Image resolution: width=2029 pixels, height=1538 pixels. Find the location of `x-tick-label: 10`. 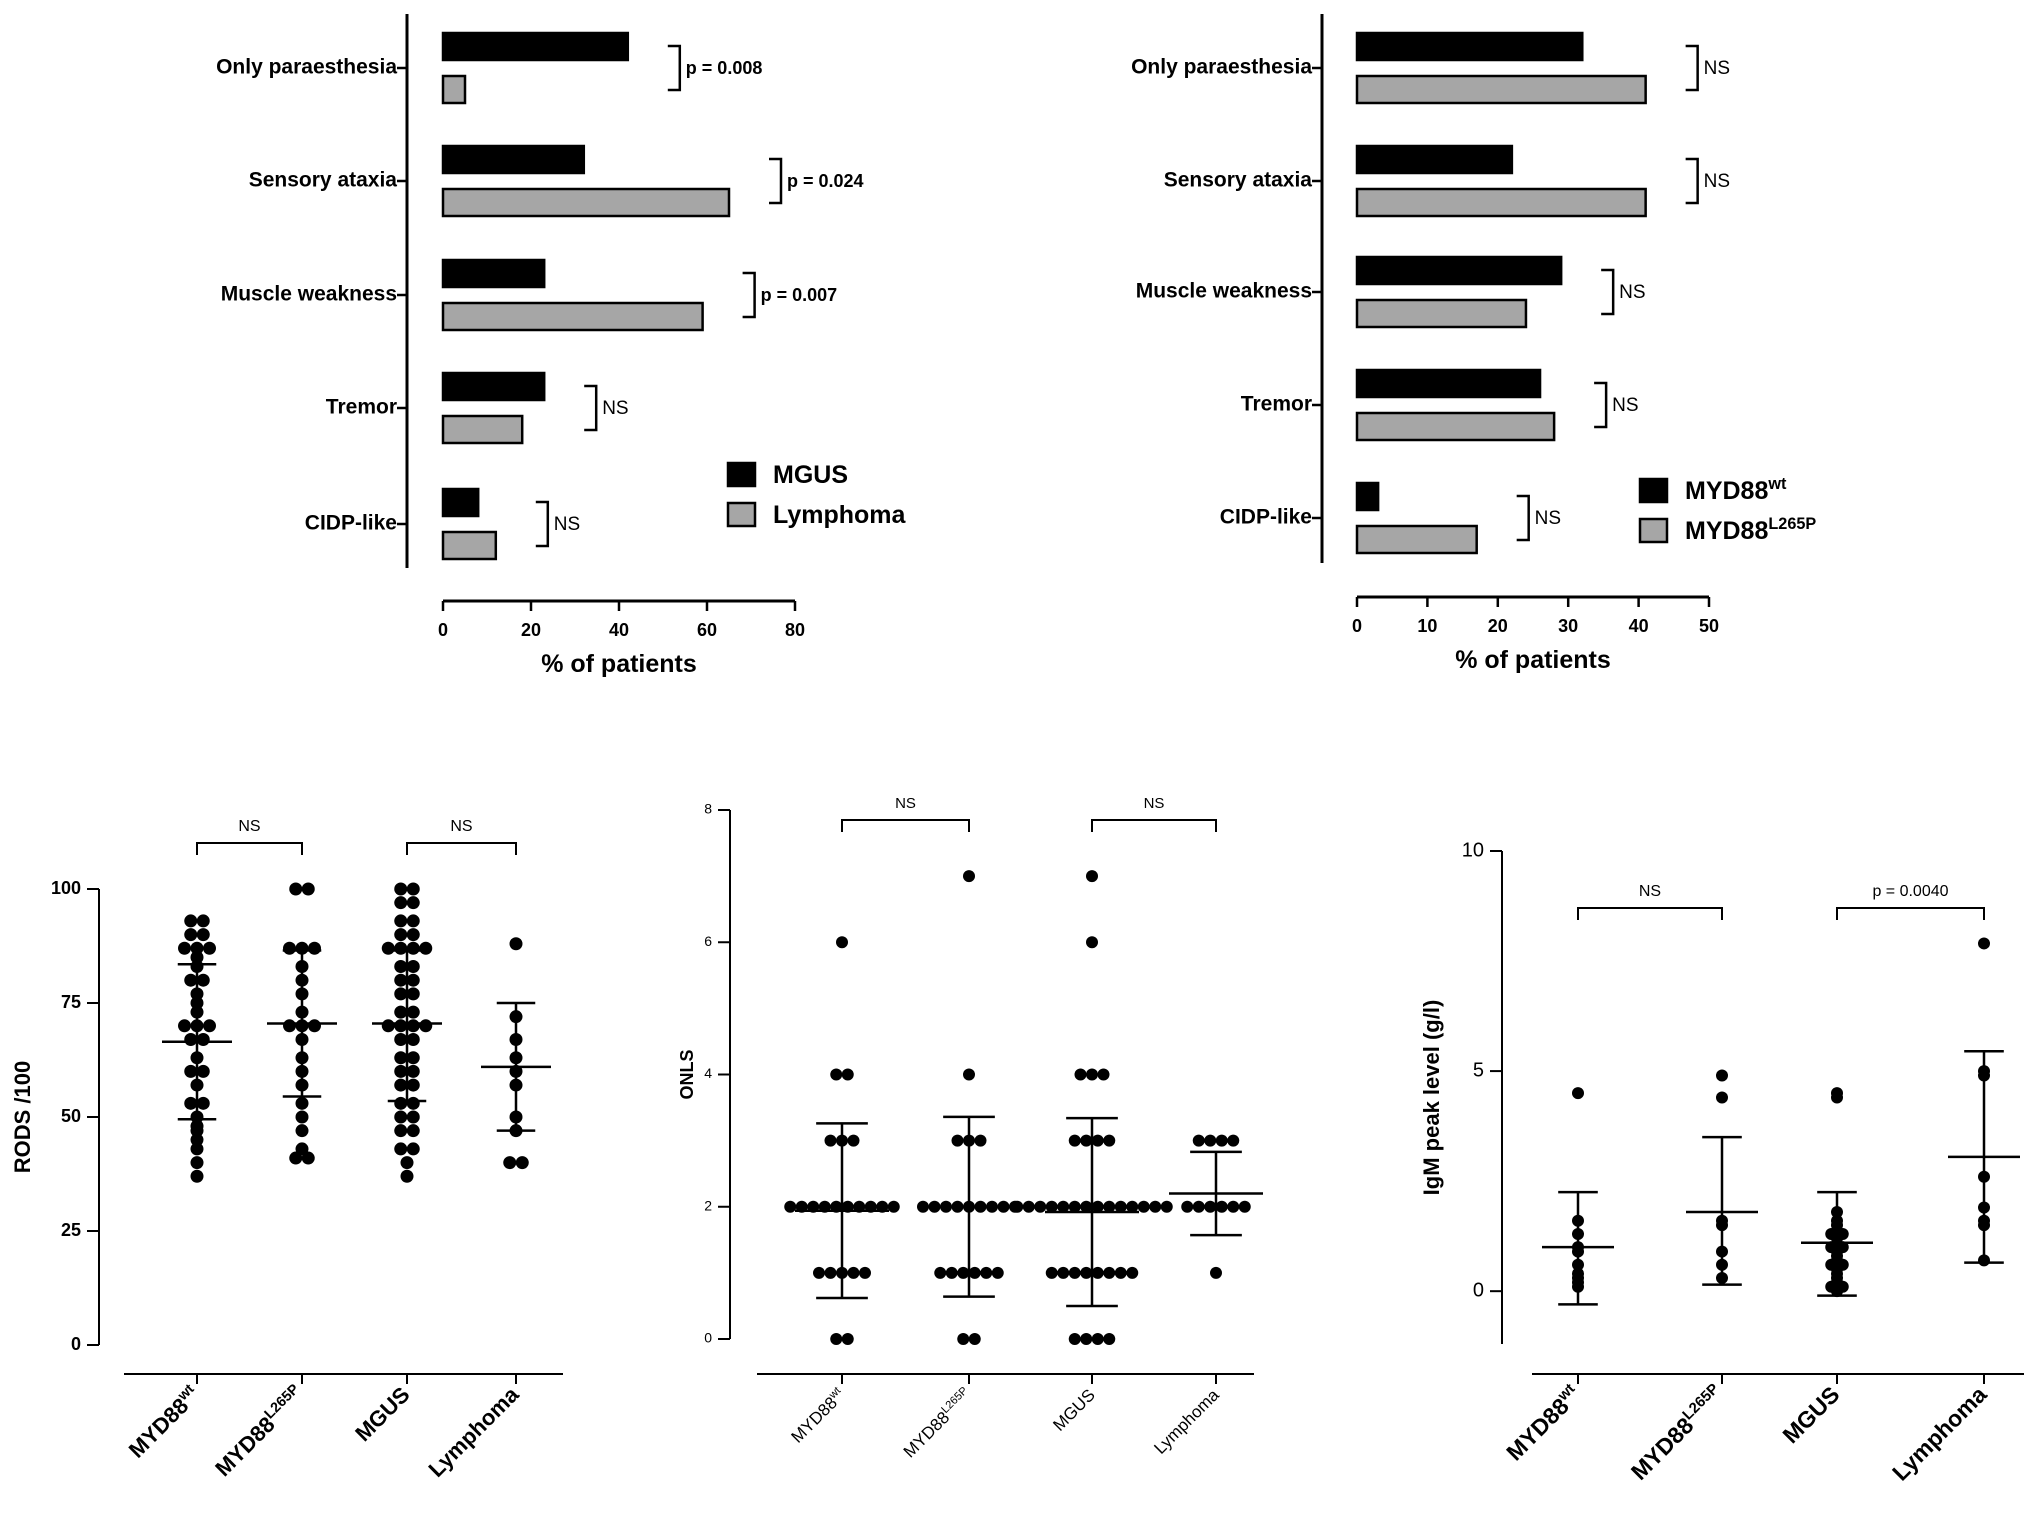

x-tick-label: 10 is located at coordinates (1427, 626).